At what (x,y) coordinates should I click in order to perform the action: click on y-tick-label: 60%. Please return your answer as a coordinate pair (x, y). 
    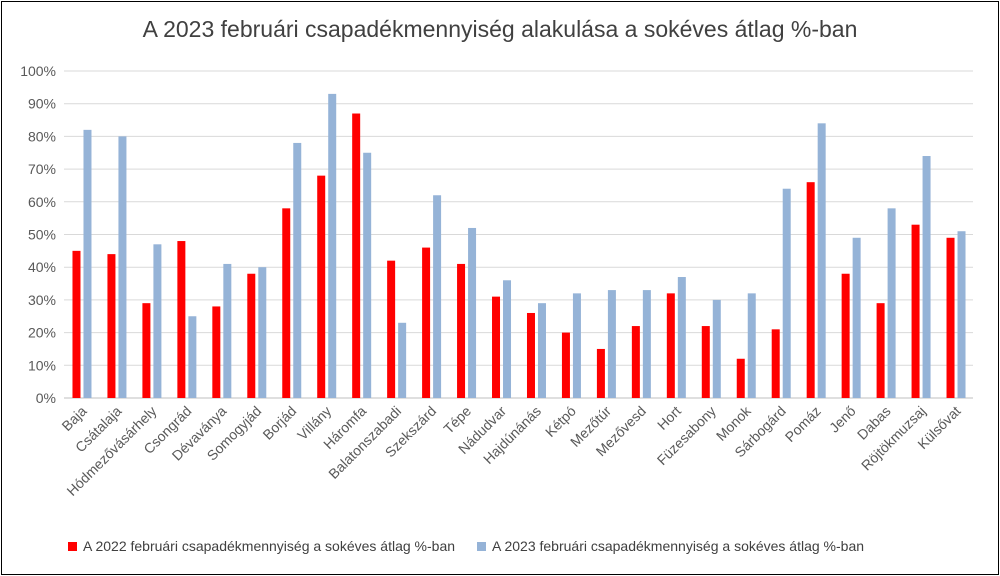
    Looking at the image, I should click on (42, 202).